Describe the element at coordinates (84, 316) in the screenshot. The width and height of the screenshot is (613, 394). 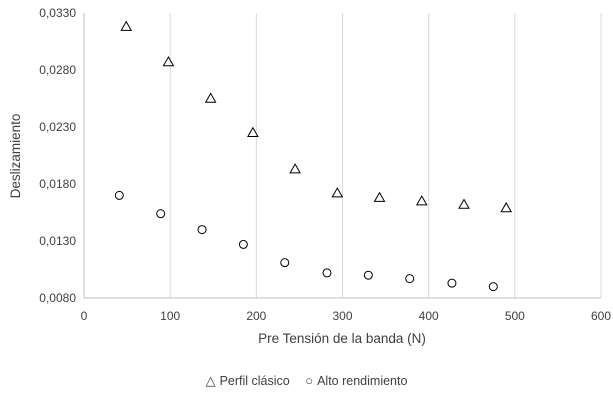
I see `x-tick-label: 0` at that location.